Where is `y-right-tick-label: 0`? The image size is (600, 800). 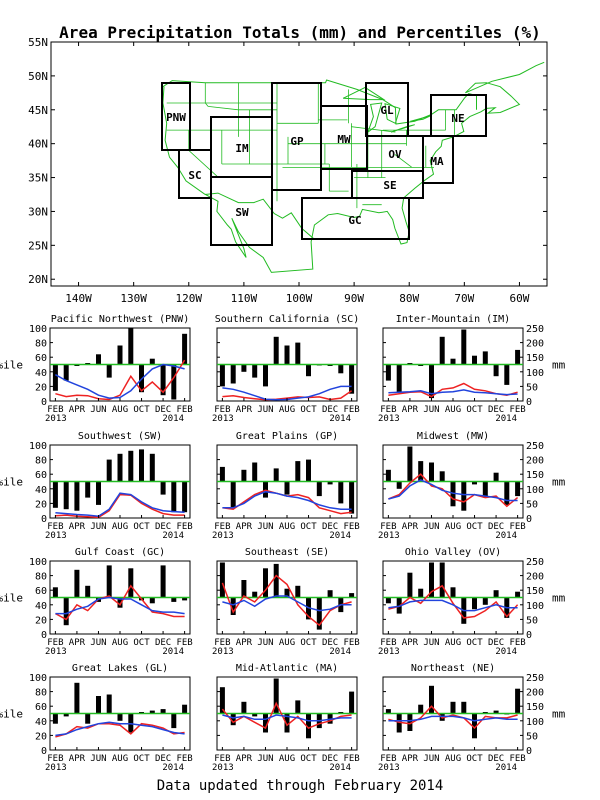
y-right-tick-label: 0 is located at coordinates (529, 635).